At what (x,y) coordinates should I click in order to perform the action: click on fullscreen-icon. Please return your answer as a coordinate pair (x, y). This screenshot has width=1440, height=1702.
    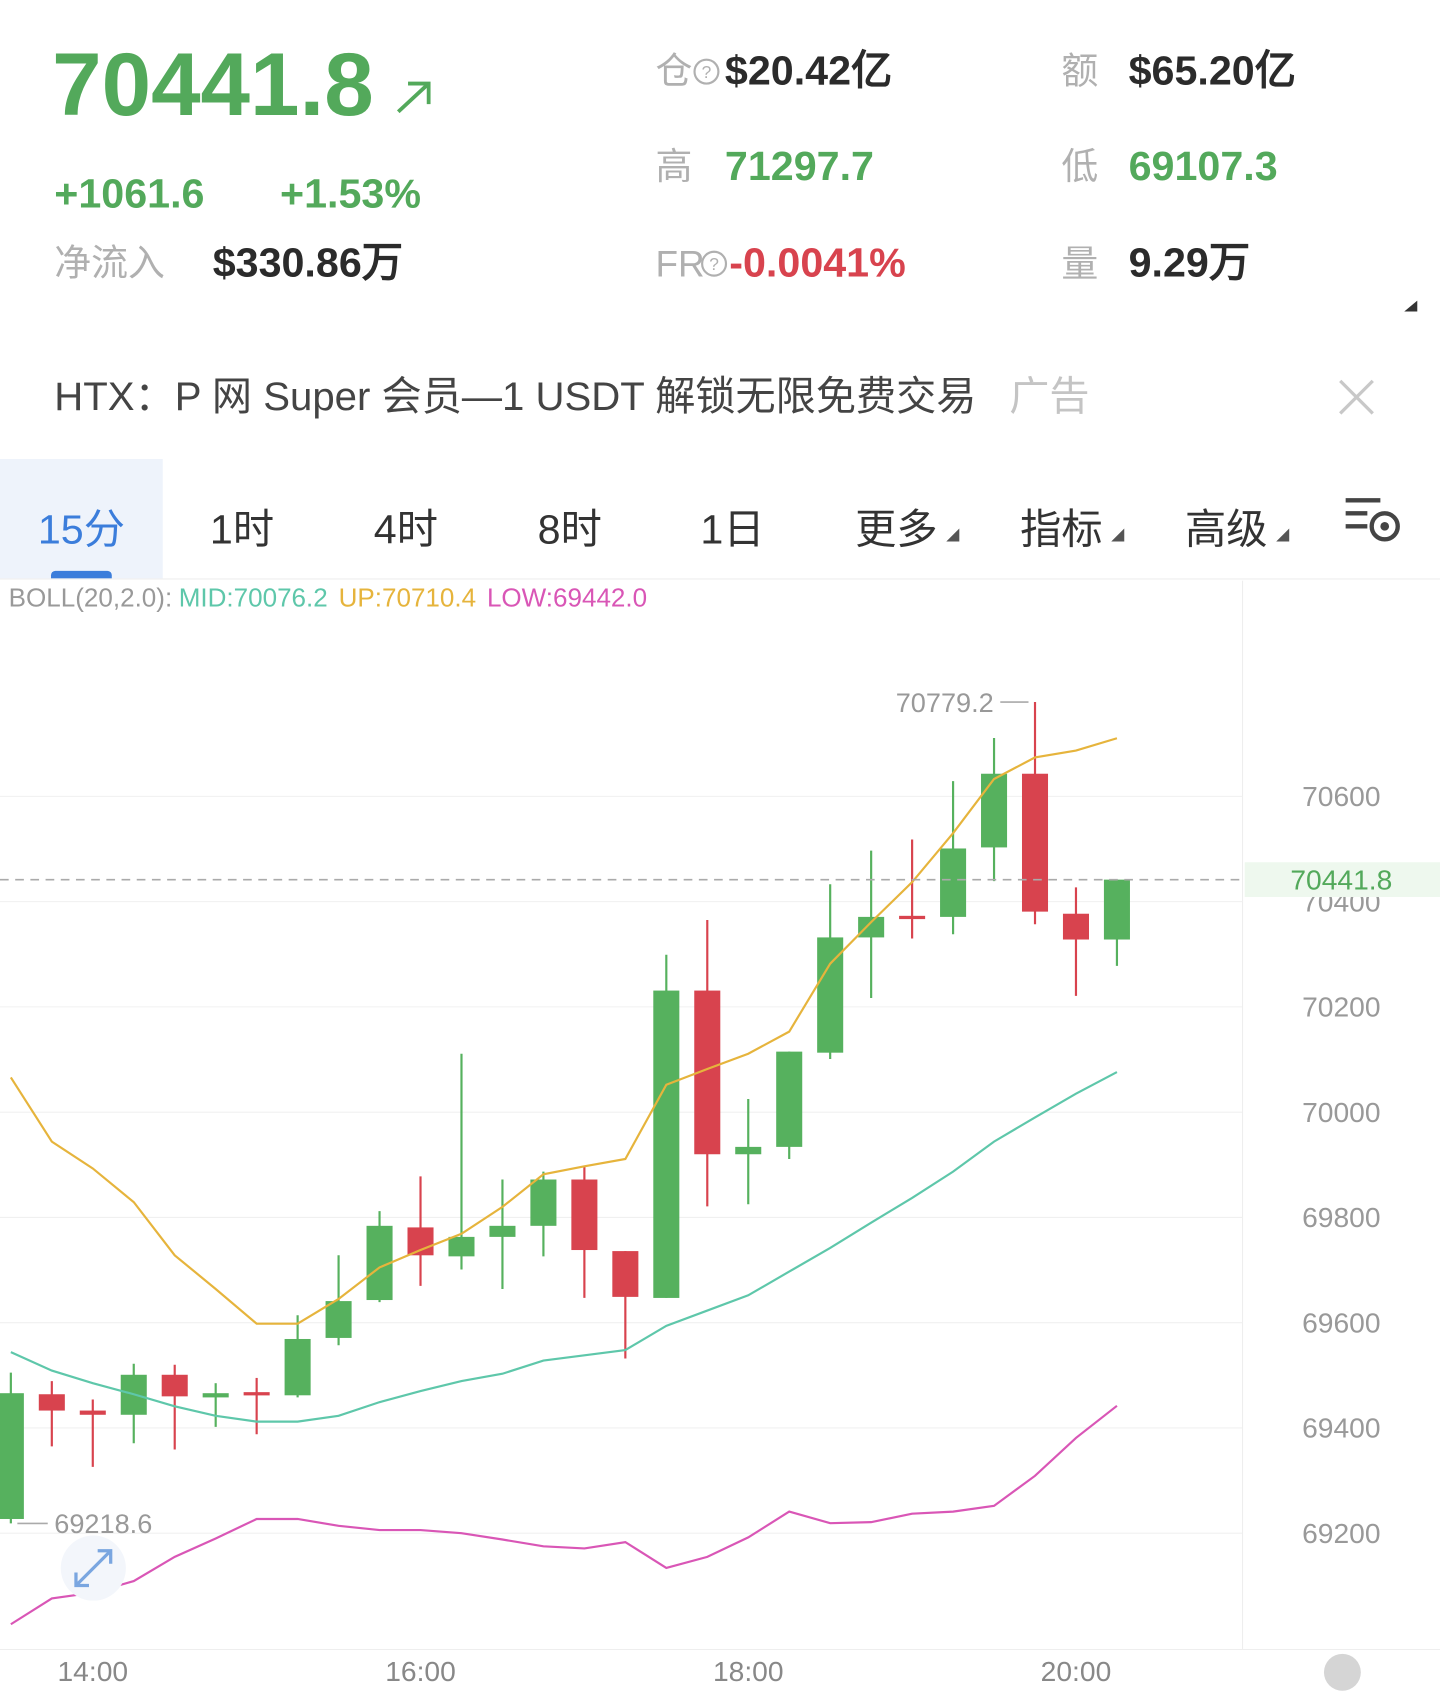
    Looking at the image, I should click on (93, 1568).